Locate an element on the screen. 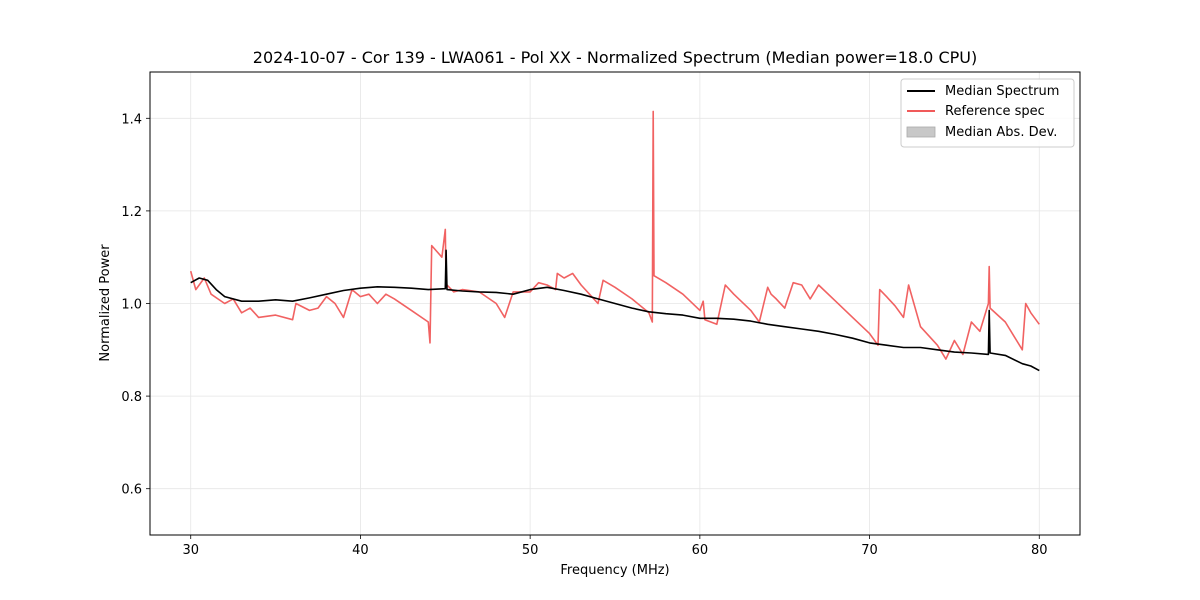 This screenshot has width=1200, height=600. y-axis-ticks: 0.6 0.8 1.0 1.2 1.4 is located at coordinates (135, 305).